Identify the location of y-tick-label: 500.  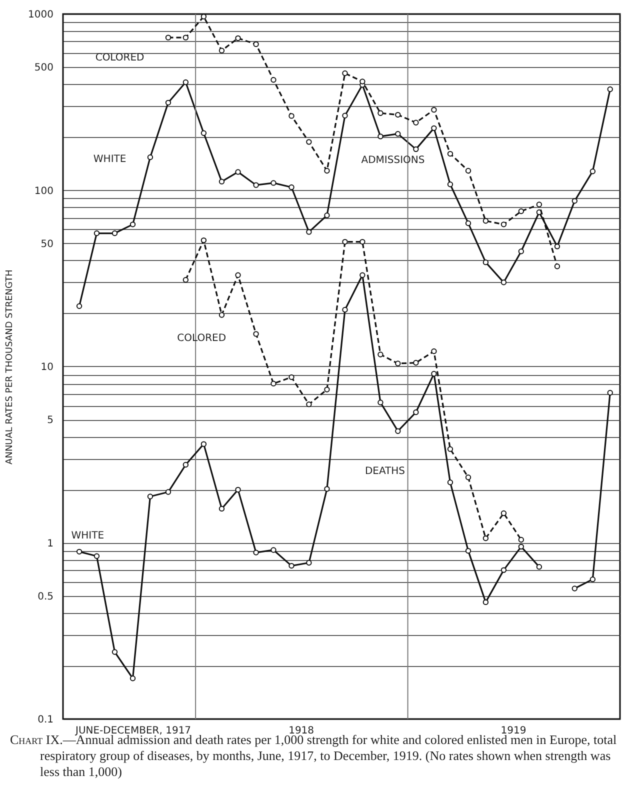
(44, 68).